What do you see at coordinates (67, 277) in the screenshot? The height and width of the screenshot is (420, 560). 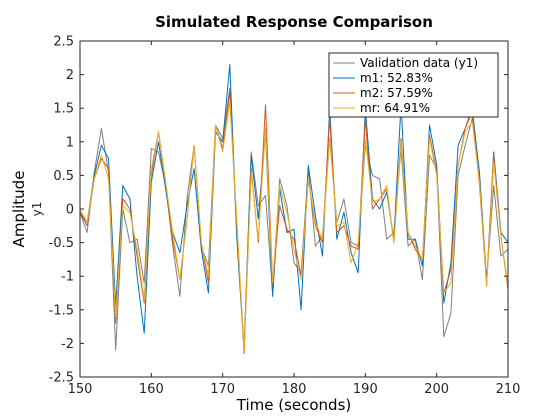 I see `y-tick-label: -1` at bounding box center [67, 277].